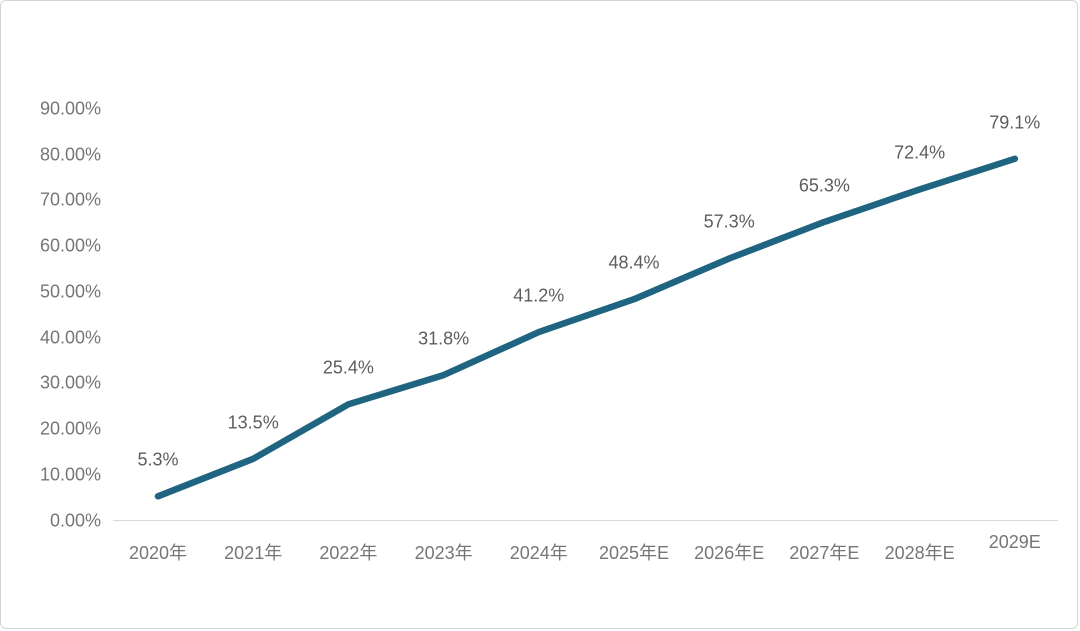 Image resolution: width=1080 pixels, height=631 pixels. What do you see at coordinates (70, 337) in the screenshot?
I see `y-tick-label: 40.00%` at bounding box center [70, 337].